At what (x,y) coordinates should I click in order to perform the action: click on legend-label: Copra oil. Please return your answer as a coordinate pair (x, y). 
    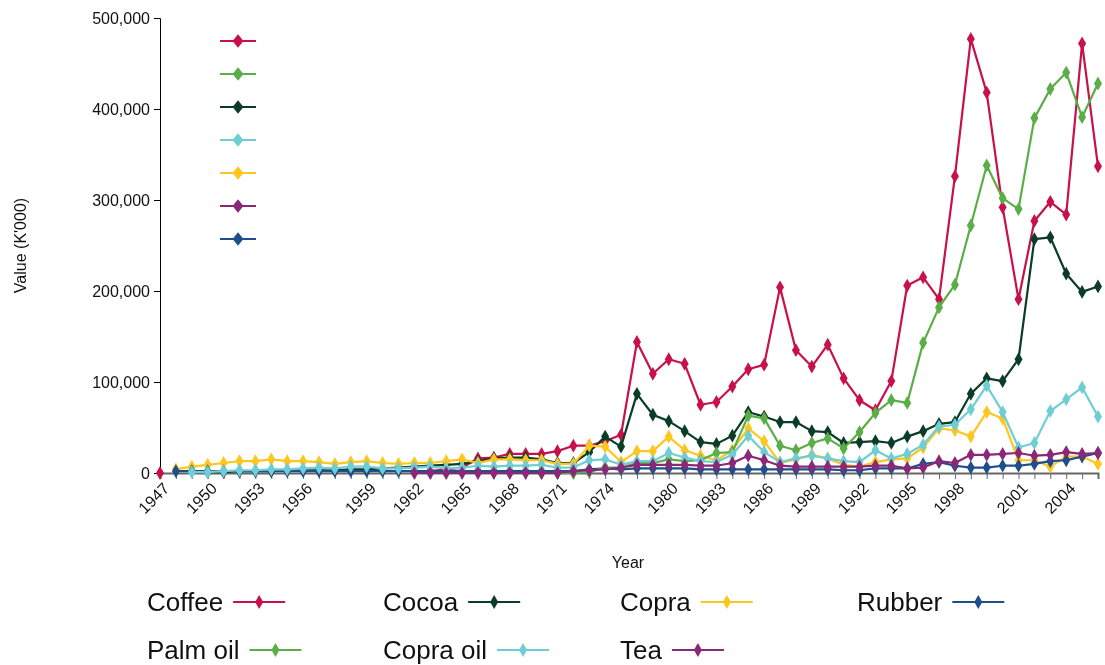
    Looking at the image, I should click on (435, 650).